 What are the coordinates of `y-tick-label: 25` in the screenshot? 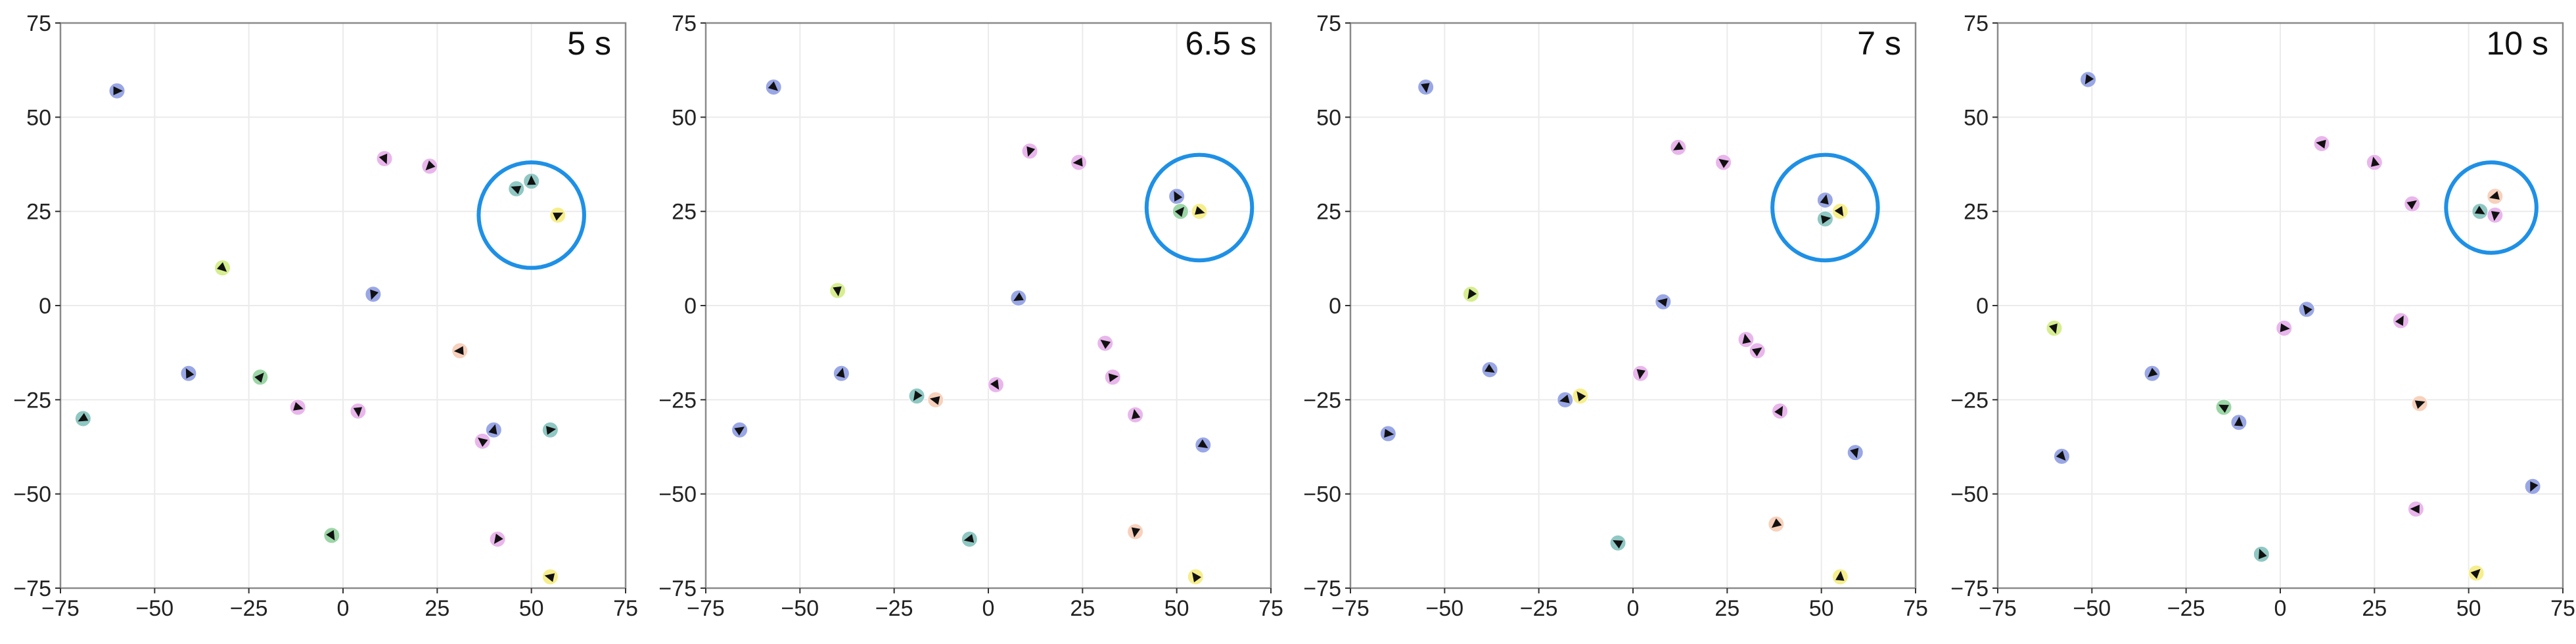 It's located at (684, 212).